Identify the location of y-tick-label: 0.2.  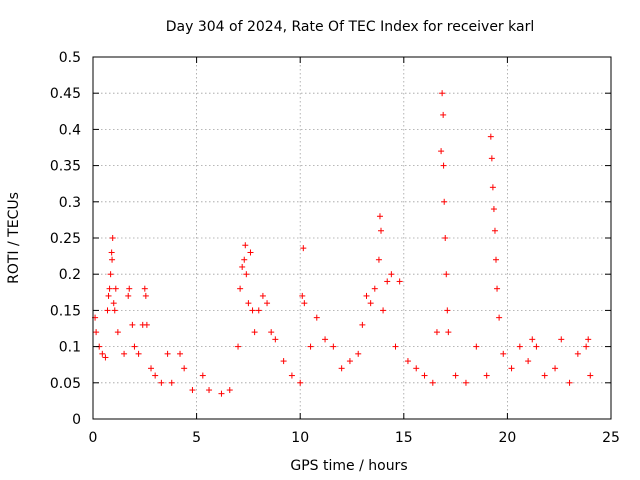
(70, 275).